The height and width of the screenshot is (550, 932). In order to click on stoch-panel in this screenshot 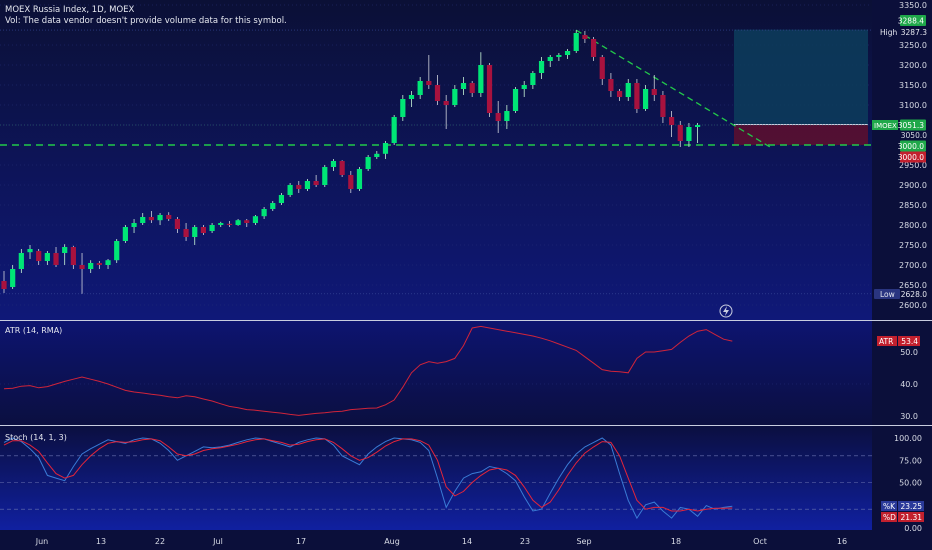, I will do `click(436, 478)`.